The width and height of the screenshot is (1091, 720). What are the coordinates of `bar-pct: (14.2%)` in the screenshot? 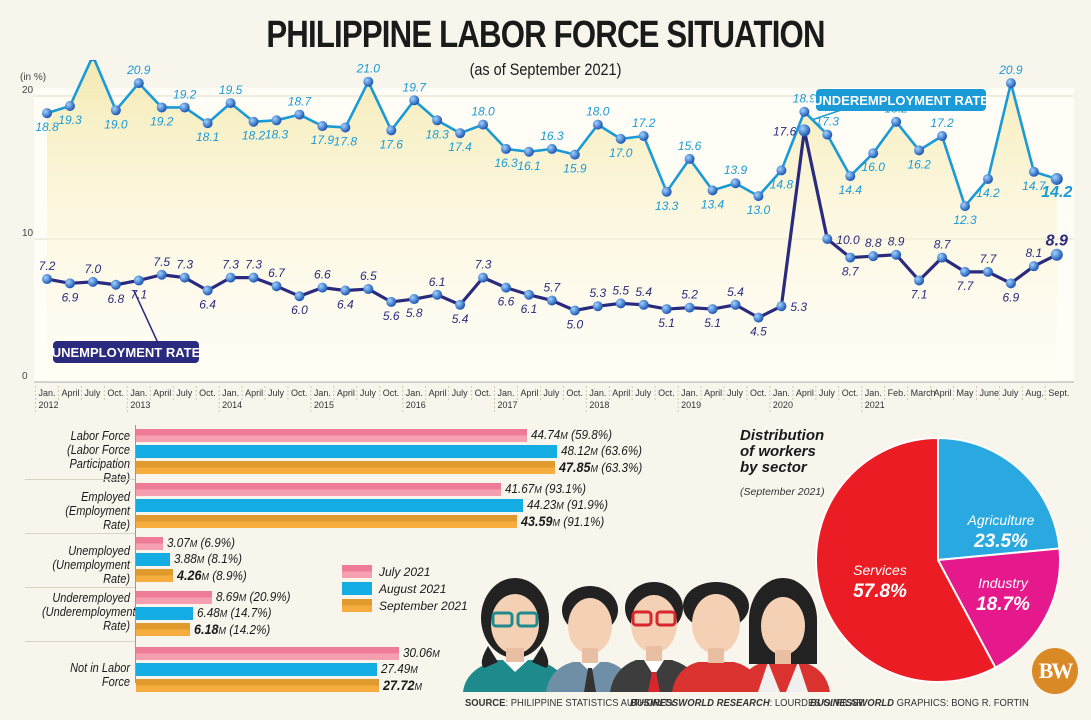 It's located at (248, 629).